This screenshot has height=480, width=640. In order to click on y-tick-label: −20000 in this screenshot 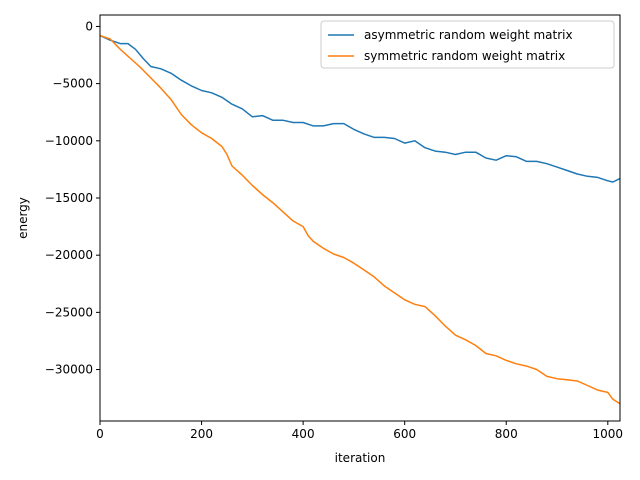, I will do `click(69, 255)`.